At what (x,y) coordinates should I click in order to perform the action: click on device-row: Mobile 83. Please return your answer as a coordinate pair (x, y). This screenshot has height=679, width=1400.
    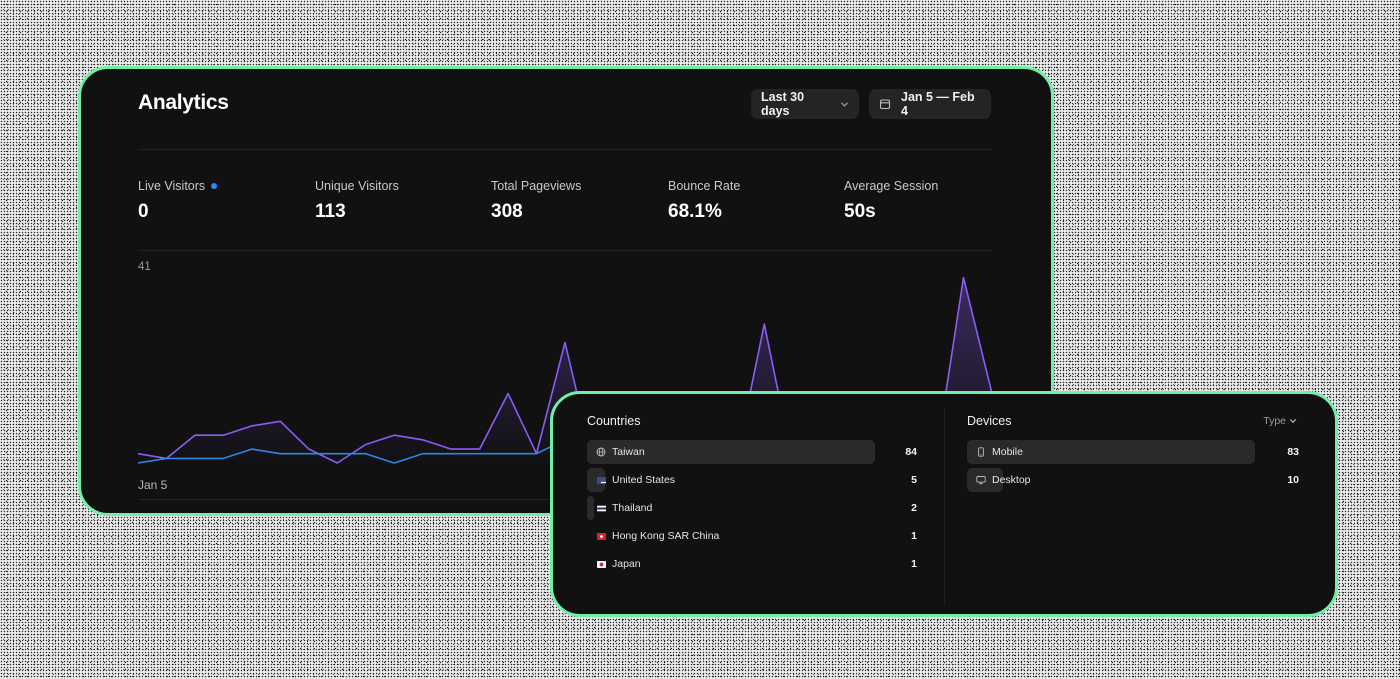
    Looking at the image, I should click on (1133, 452).